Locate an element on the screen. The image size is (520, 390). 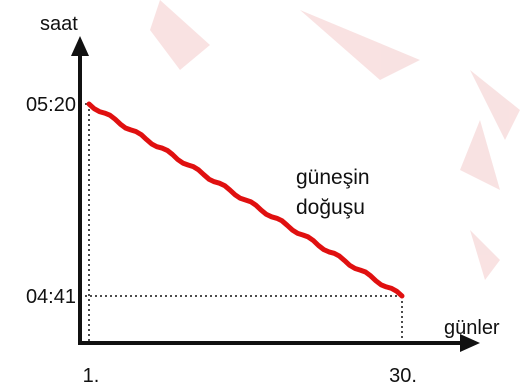
series-label-line-1: güneşin is located at coordinates (333, 177).